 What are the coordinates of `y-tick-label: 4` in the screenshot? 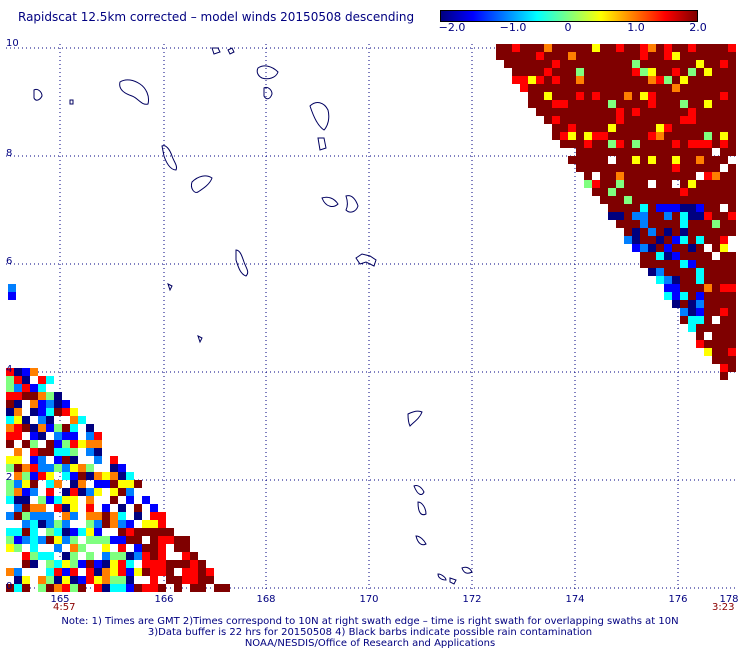 It's located at (9, 369).